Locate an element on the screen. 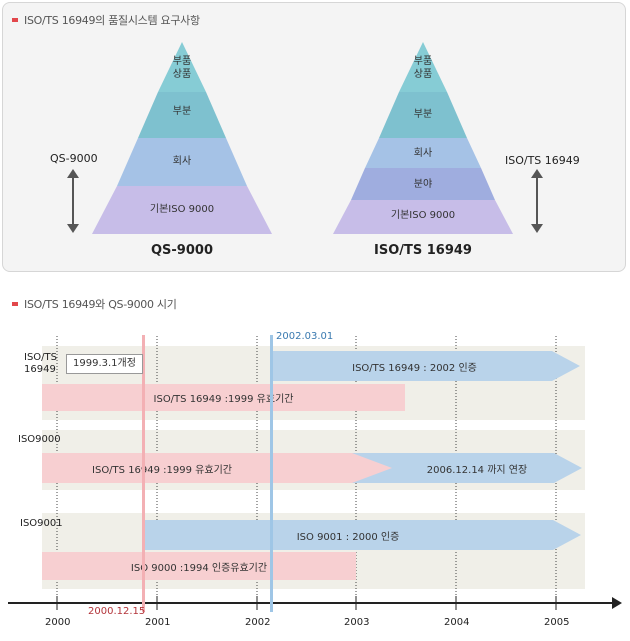 The image size is (630, 641). timeline-arrowhead is located at coordinates (617, 603).